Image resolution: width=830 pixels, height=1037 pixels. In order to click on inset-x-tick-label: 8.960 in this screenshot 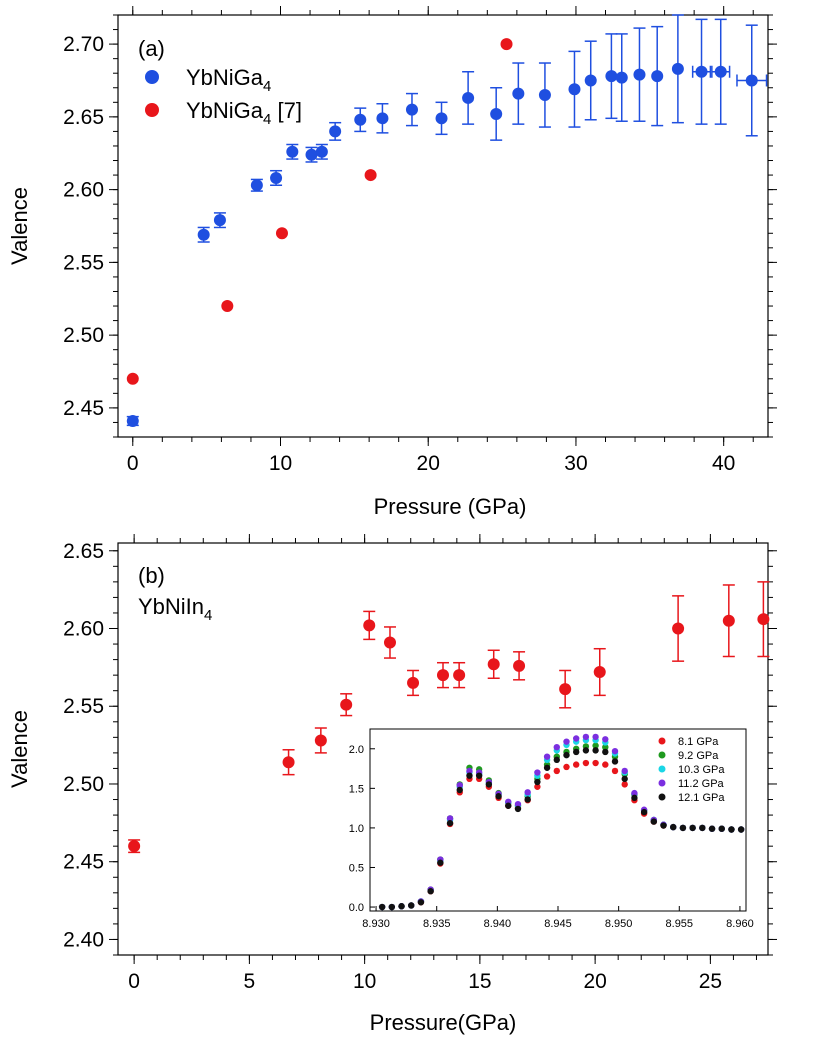, I will do `click(740, 924)`.